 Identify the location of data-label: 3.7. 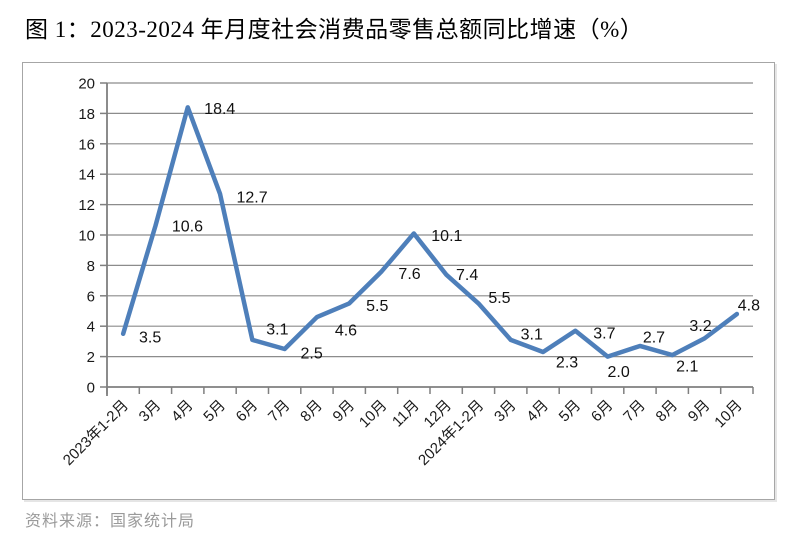
(604, 333).